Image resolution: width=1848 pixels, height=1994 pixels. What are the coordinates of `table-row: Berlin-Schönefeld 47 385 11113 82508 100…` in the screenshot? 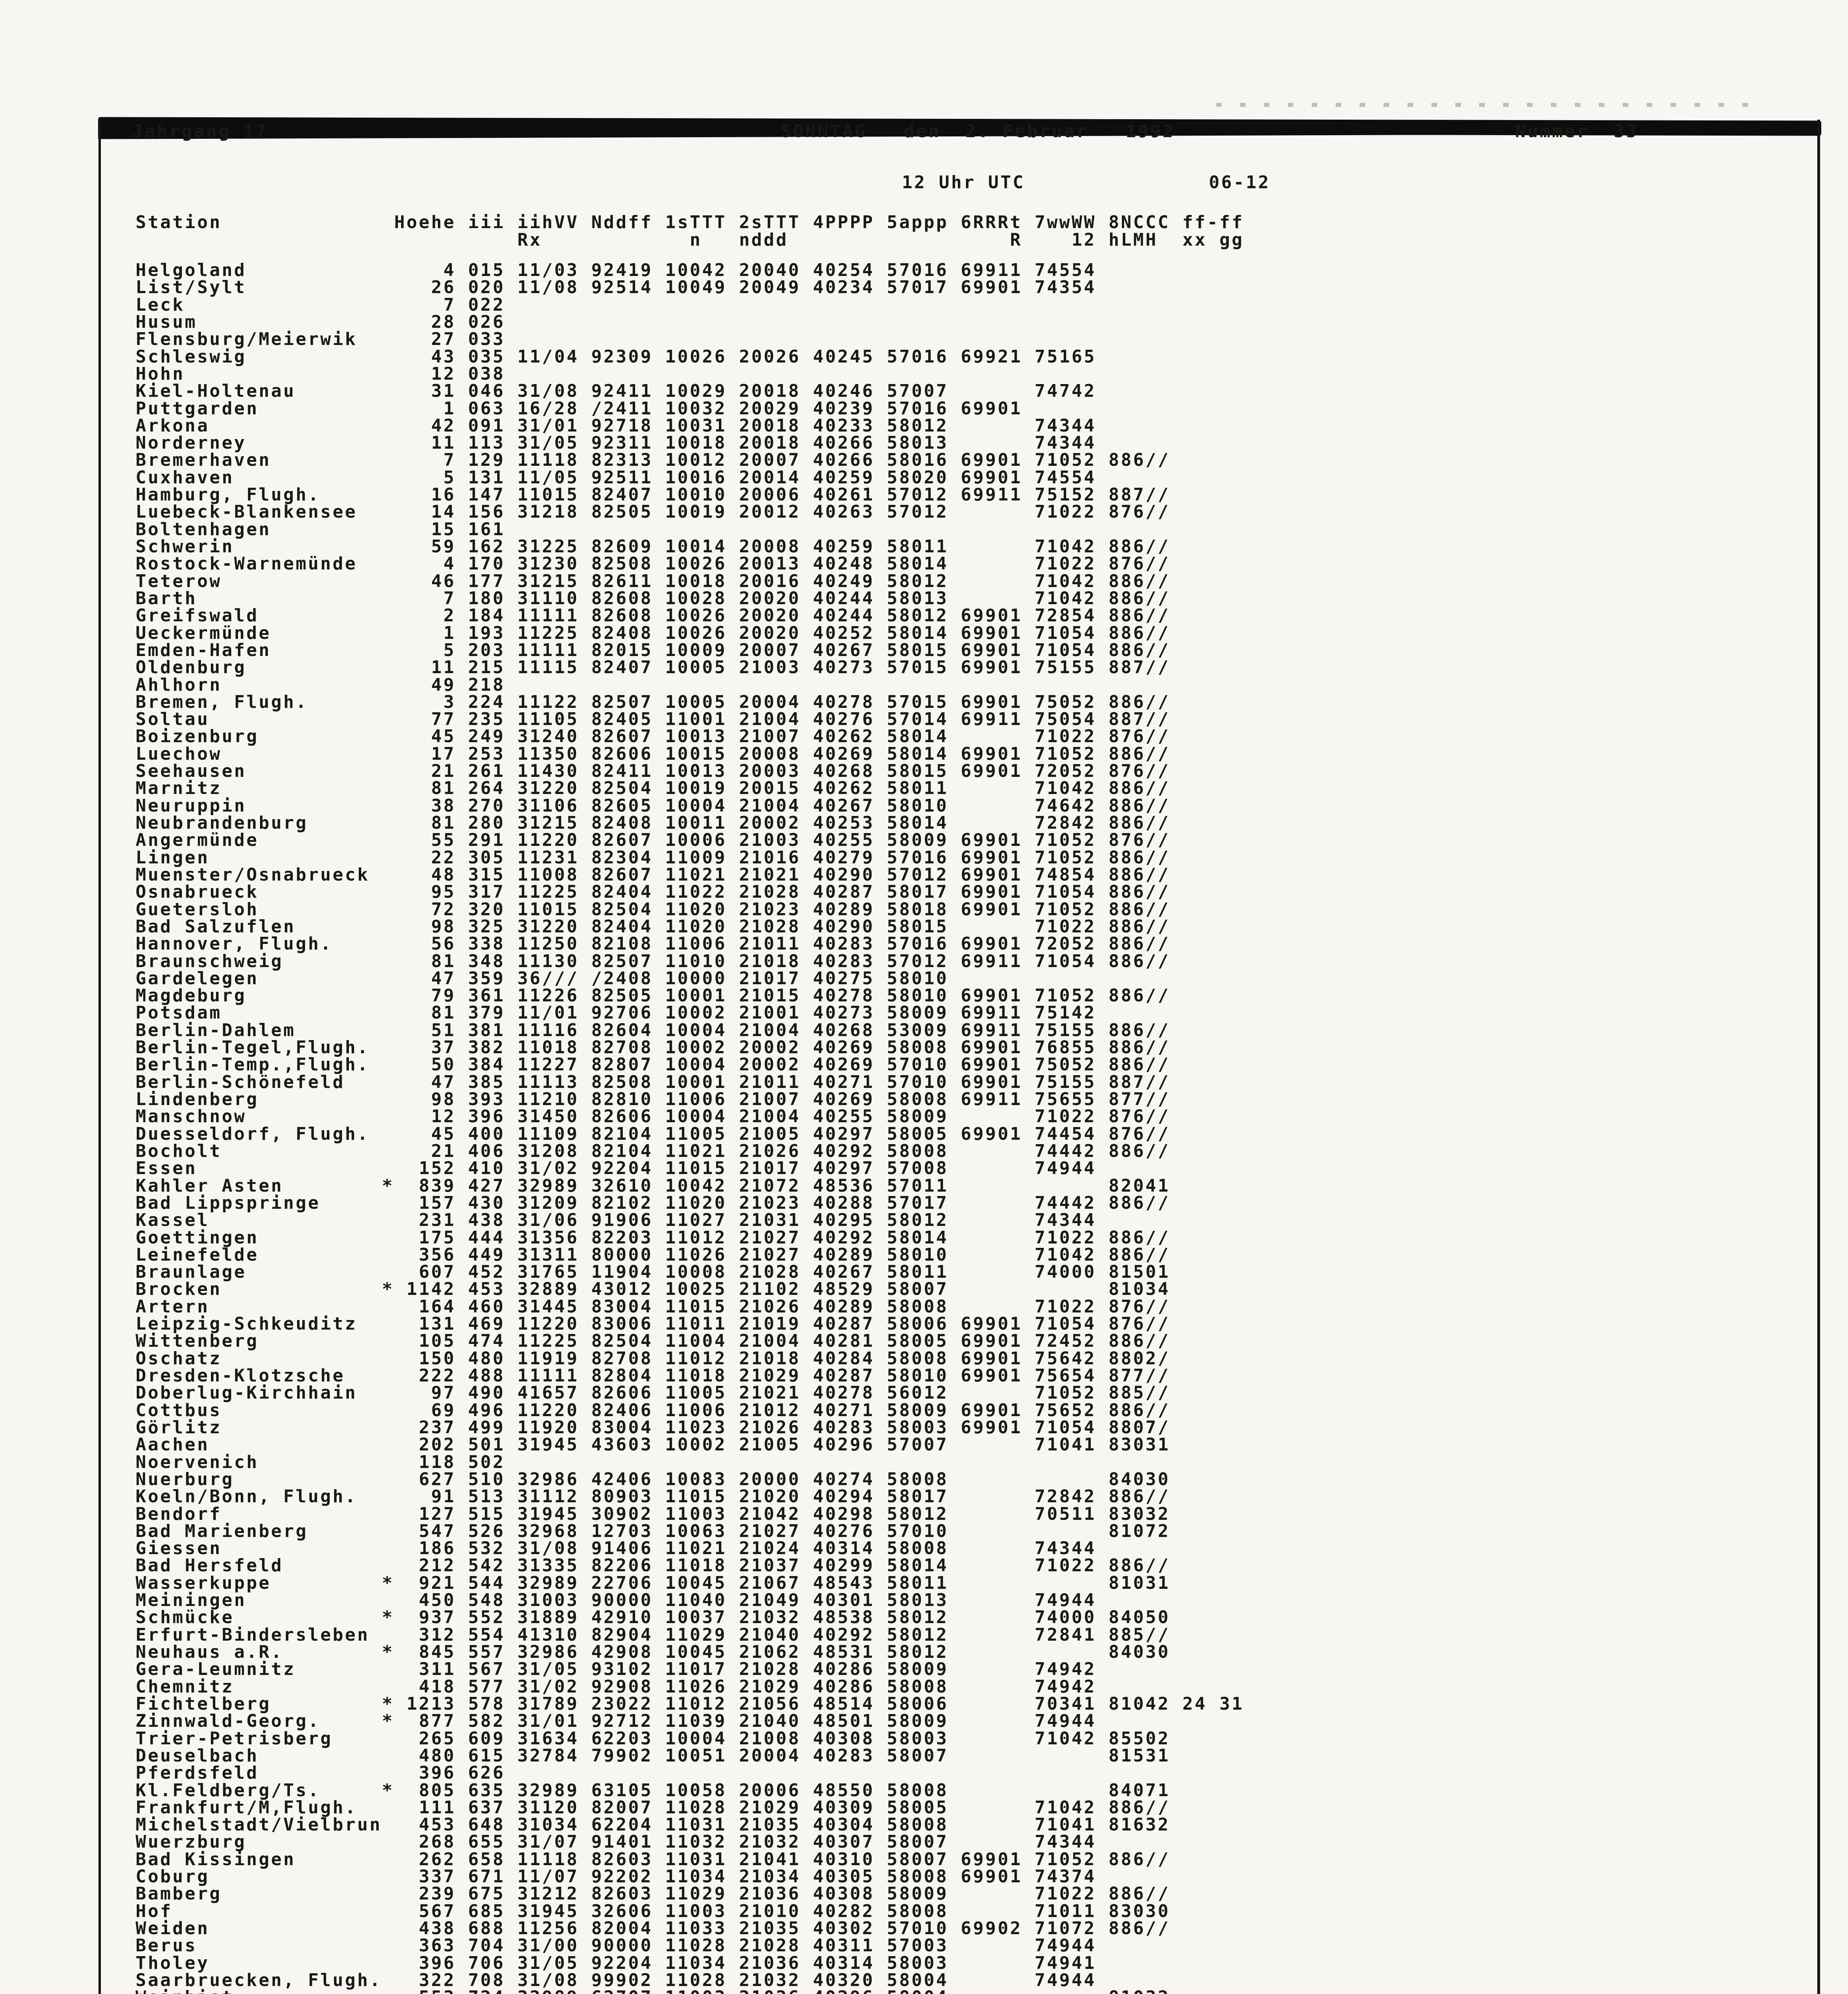 It's located at (653, 1082).